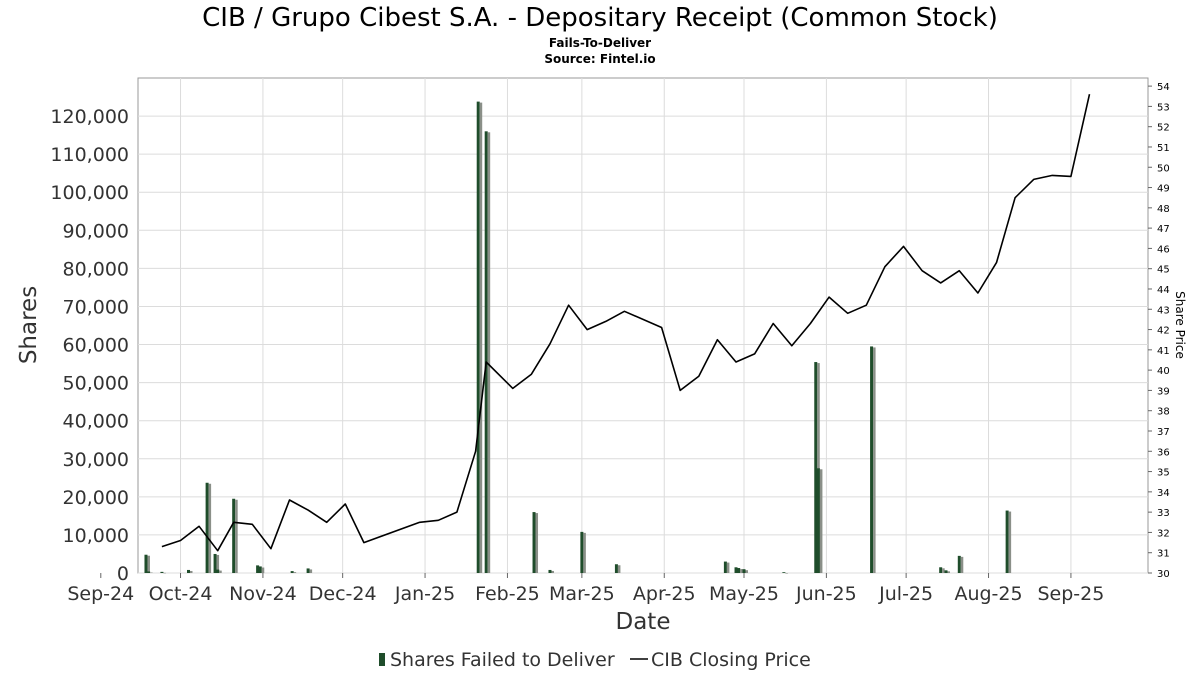 The width and height of the screenshot is (1200, 675). I want to click on x-tick-label: Sep-25, so click(1070, 594).